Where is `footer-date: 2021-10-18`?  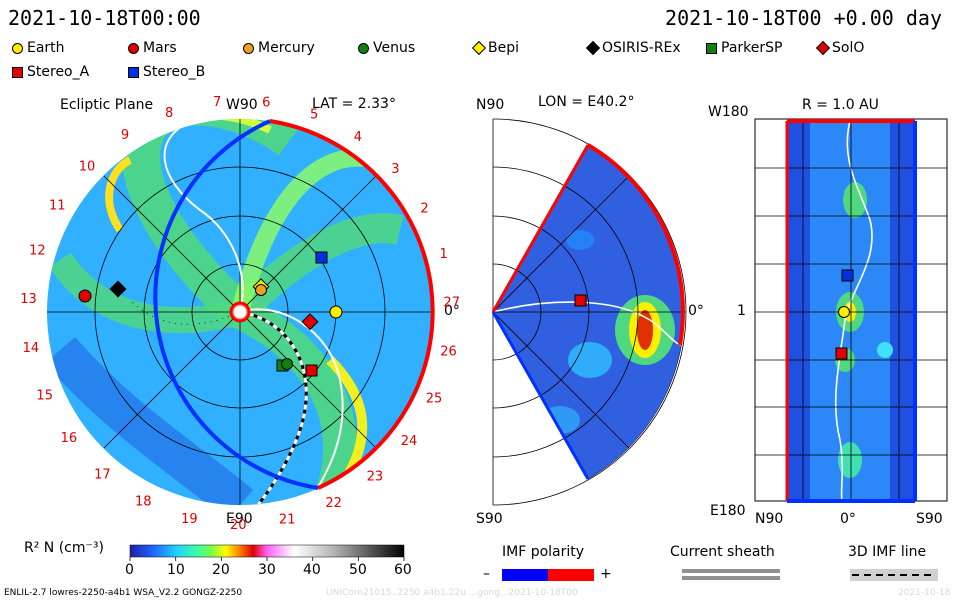
footer-date: 2021-10-18 is located at coordinates (924, 593).